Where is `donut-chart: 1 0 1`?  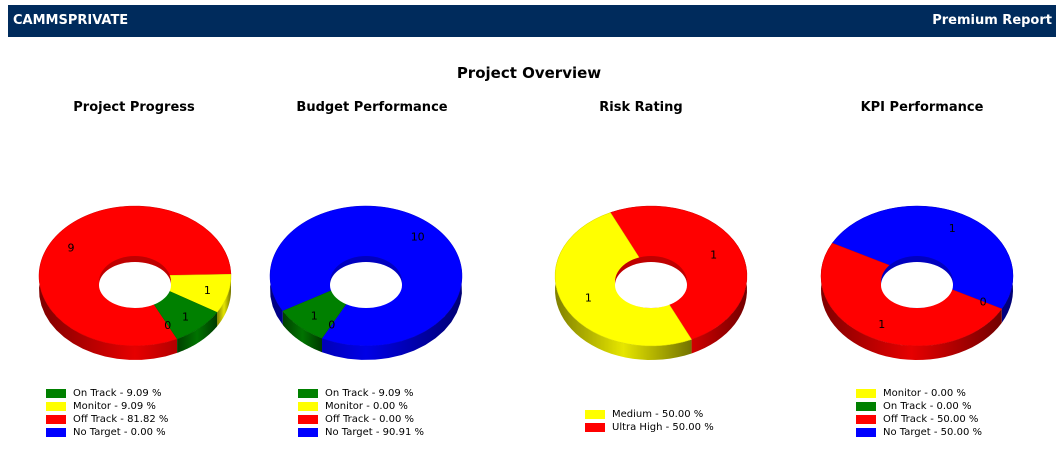
donut-chart: 1 0 1 is located at coordinates (917, 282).